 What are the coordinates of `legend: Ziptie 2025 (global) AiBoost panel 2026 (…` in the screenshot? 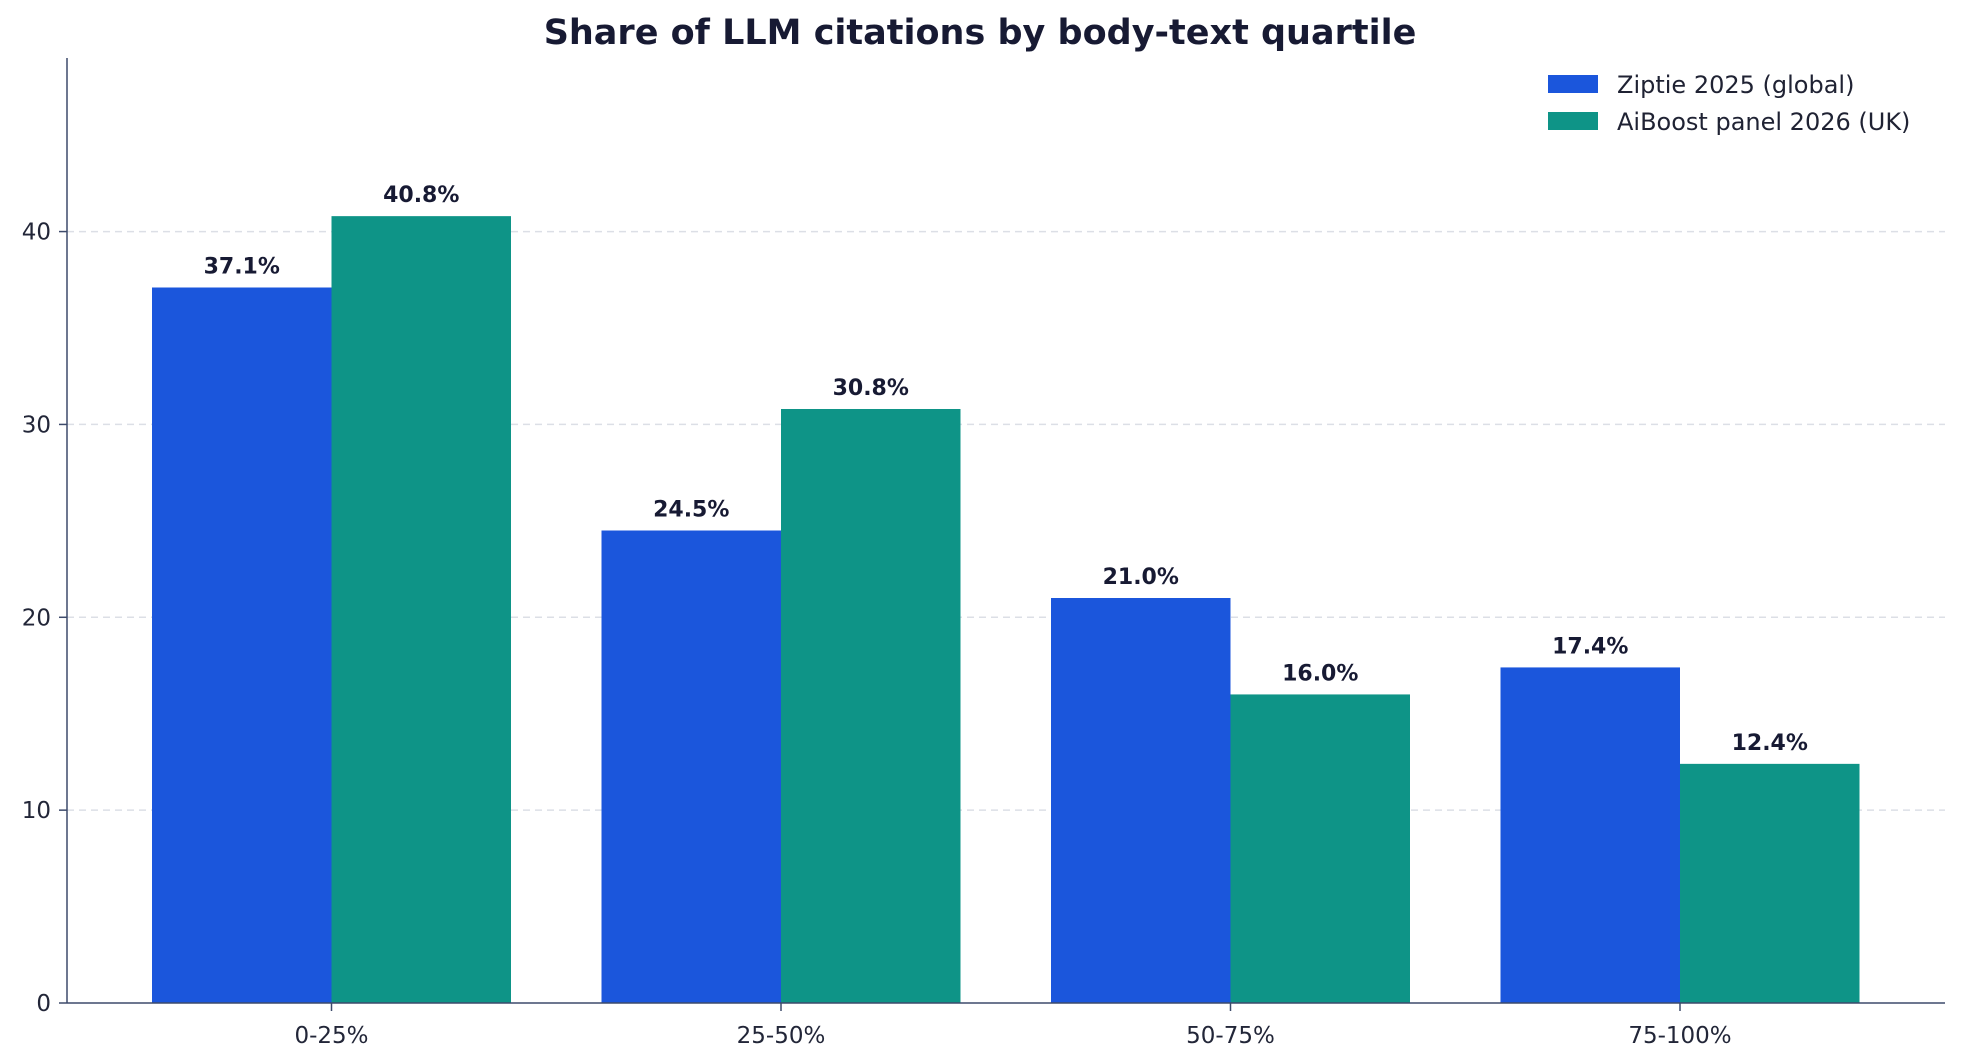 It's located at (1729, 103).